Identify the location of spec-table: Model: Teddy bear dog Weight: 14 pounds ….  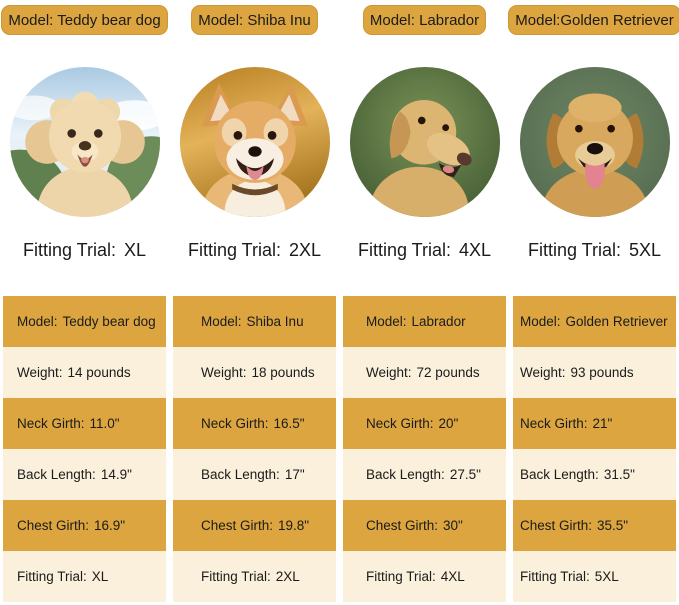
(84, 449).